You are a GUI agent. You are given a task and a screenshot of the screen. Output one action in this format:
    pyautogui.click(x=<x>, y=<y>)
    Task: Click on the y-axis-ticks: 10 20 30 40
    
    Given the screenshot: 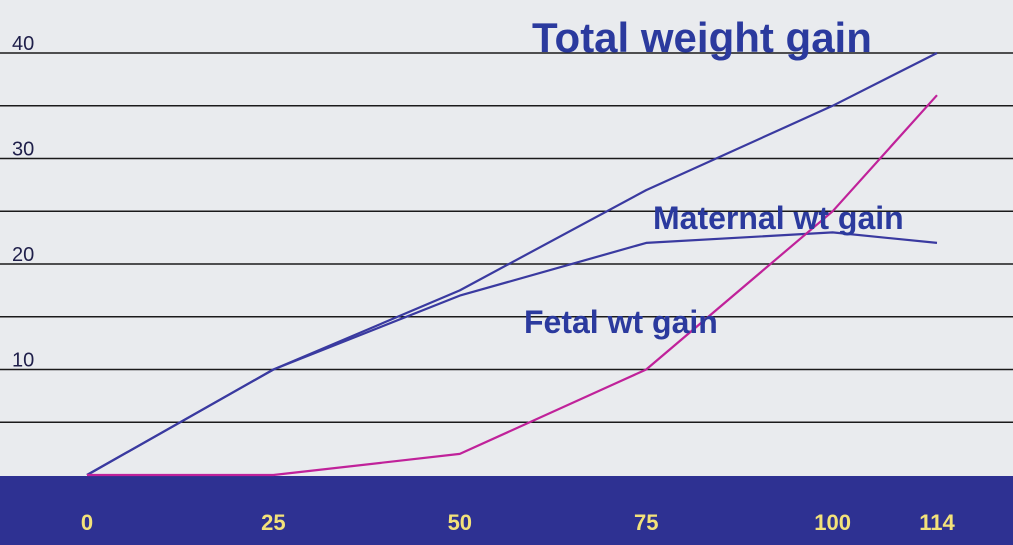 What is the action you would take?
    pyautogui.click(x=23, y=202)
    